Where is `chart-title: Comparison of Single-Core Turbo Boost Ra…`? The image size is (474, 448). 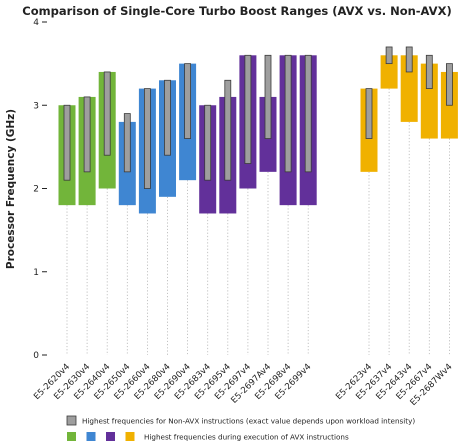
chart-title: Comparison of Single-Core Turbo Boost Ra… is located at coordinates (236, 11).